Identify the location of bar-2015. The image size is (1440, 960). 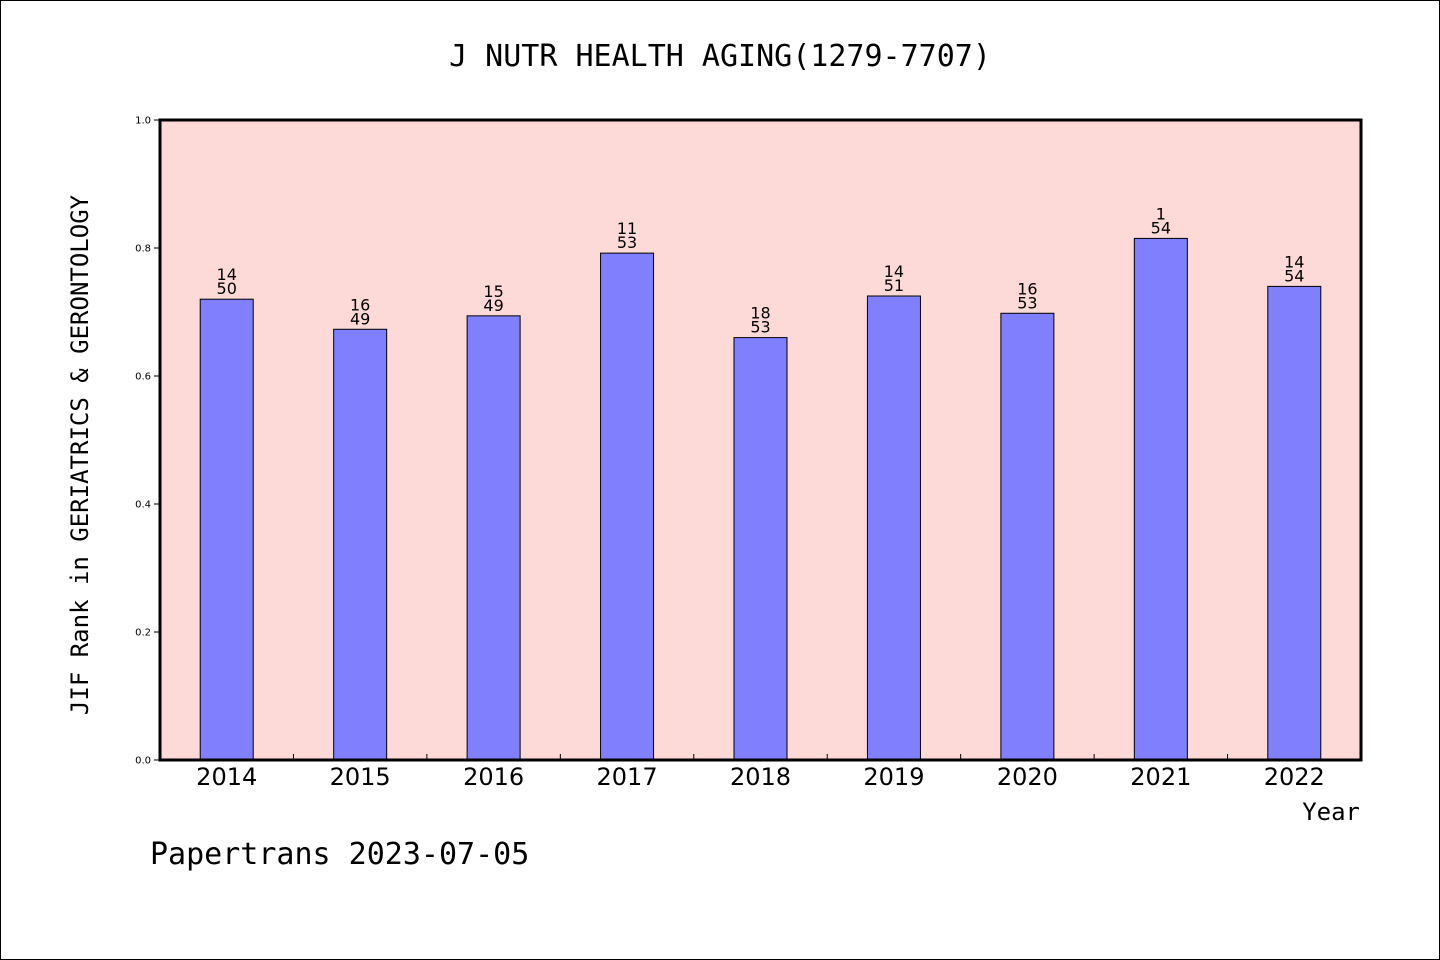
(360, 544).